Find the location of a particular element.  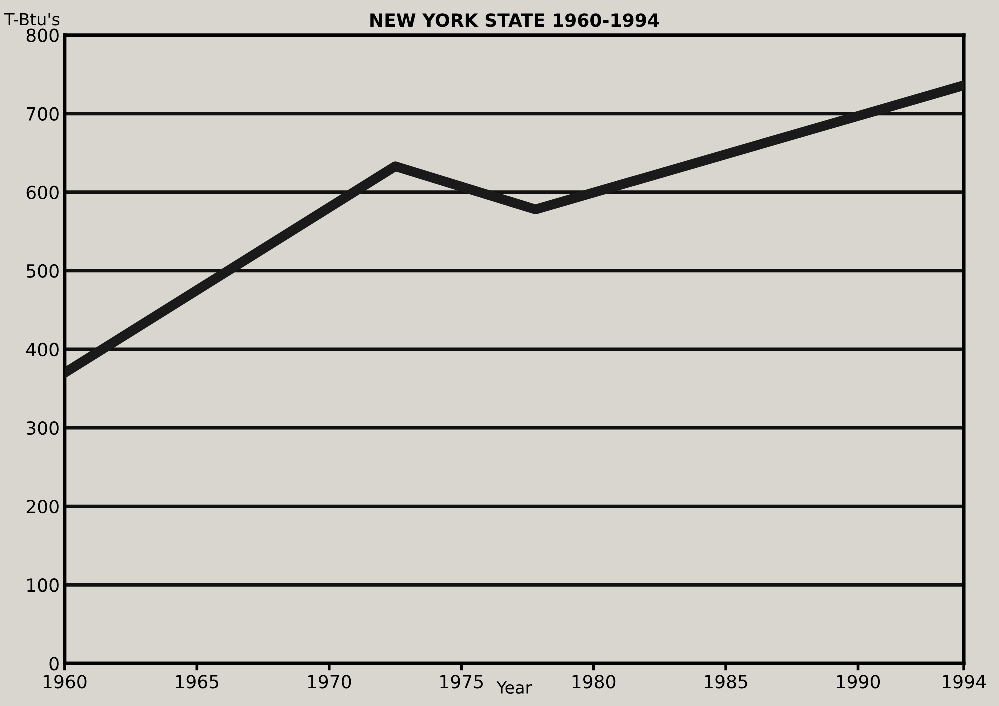

x-tick-label: 1985 is located at coordinates (726, 682).